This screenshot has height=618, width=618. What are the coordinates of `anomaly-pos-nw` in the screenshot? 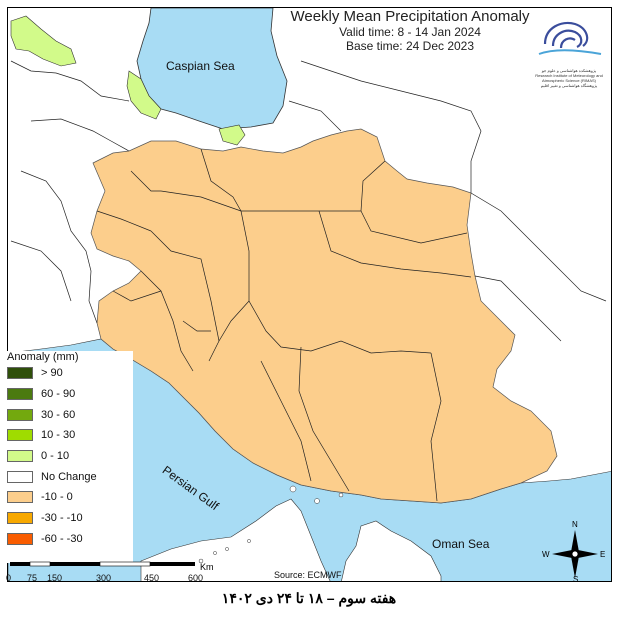 It's located at (43, 41).